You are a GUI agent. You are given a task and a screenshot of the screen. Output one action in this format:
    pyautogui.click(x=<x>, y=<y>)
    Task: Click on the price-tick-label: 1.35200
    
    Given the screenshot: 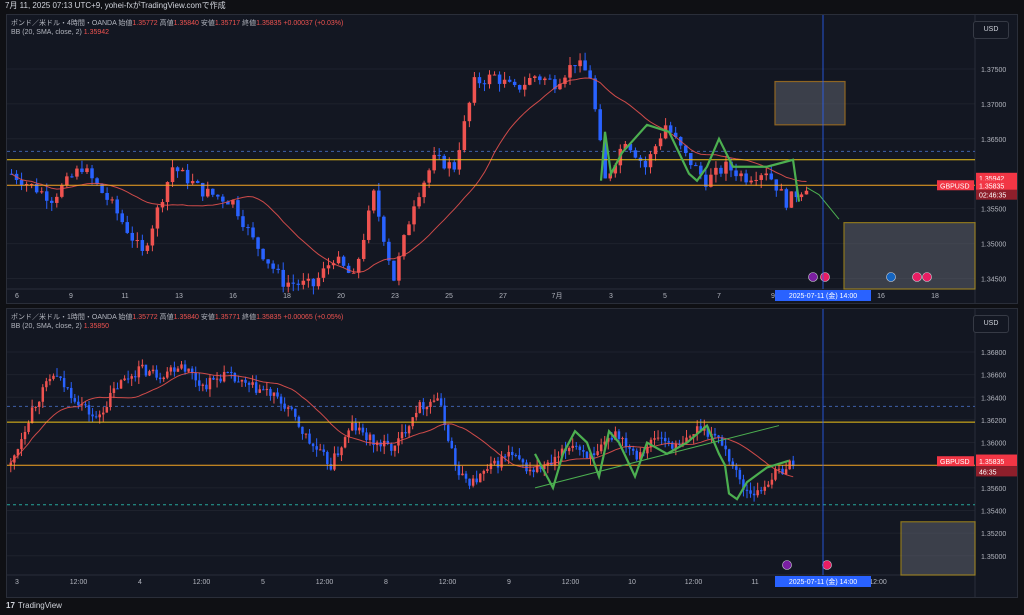 What is the action you would take?
    pyautogui.click(x=993, y=534)
    